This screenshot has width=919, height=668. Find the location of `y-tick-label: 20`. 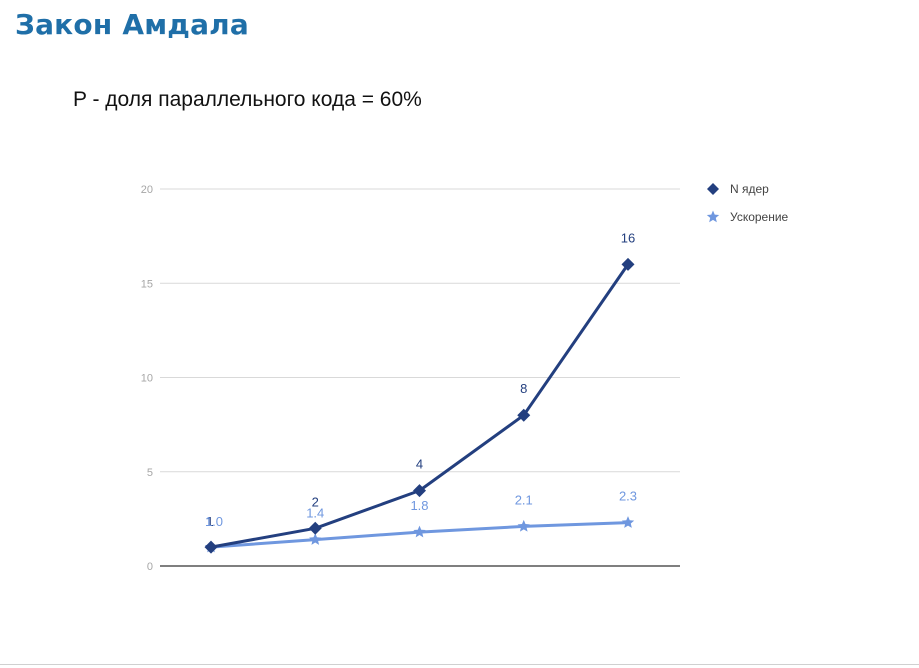

y-tick-label: 20 is located at coordinates (147, 190).